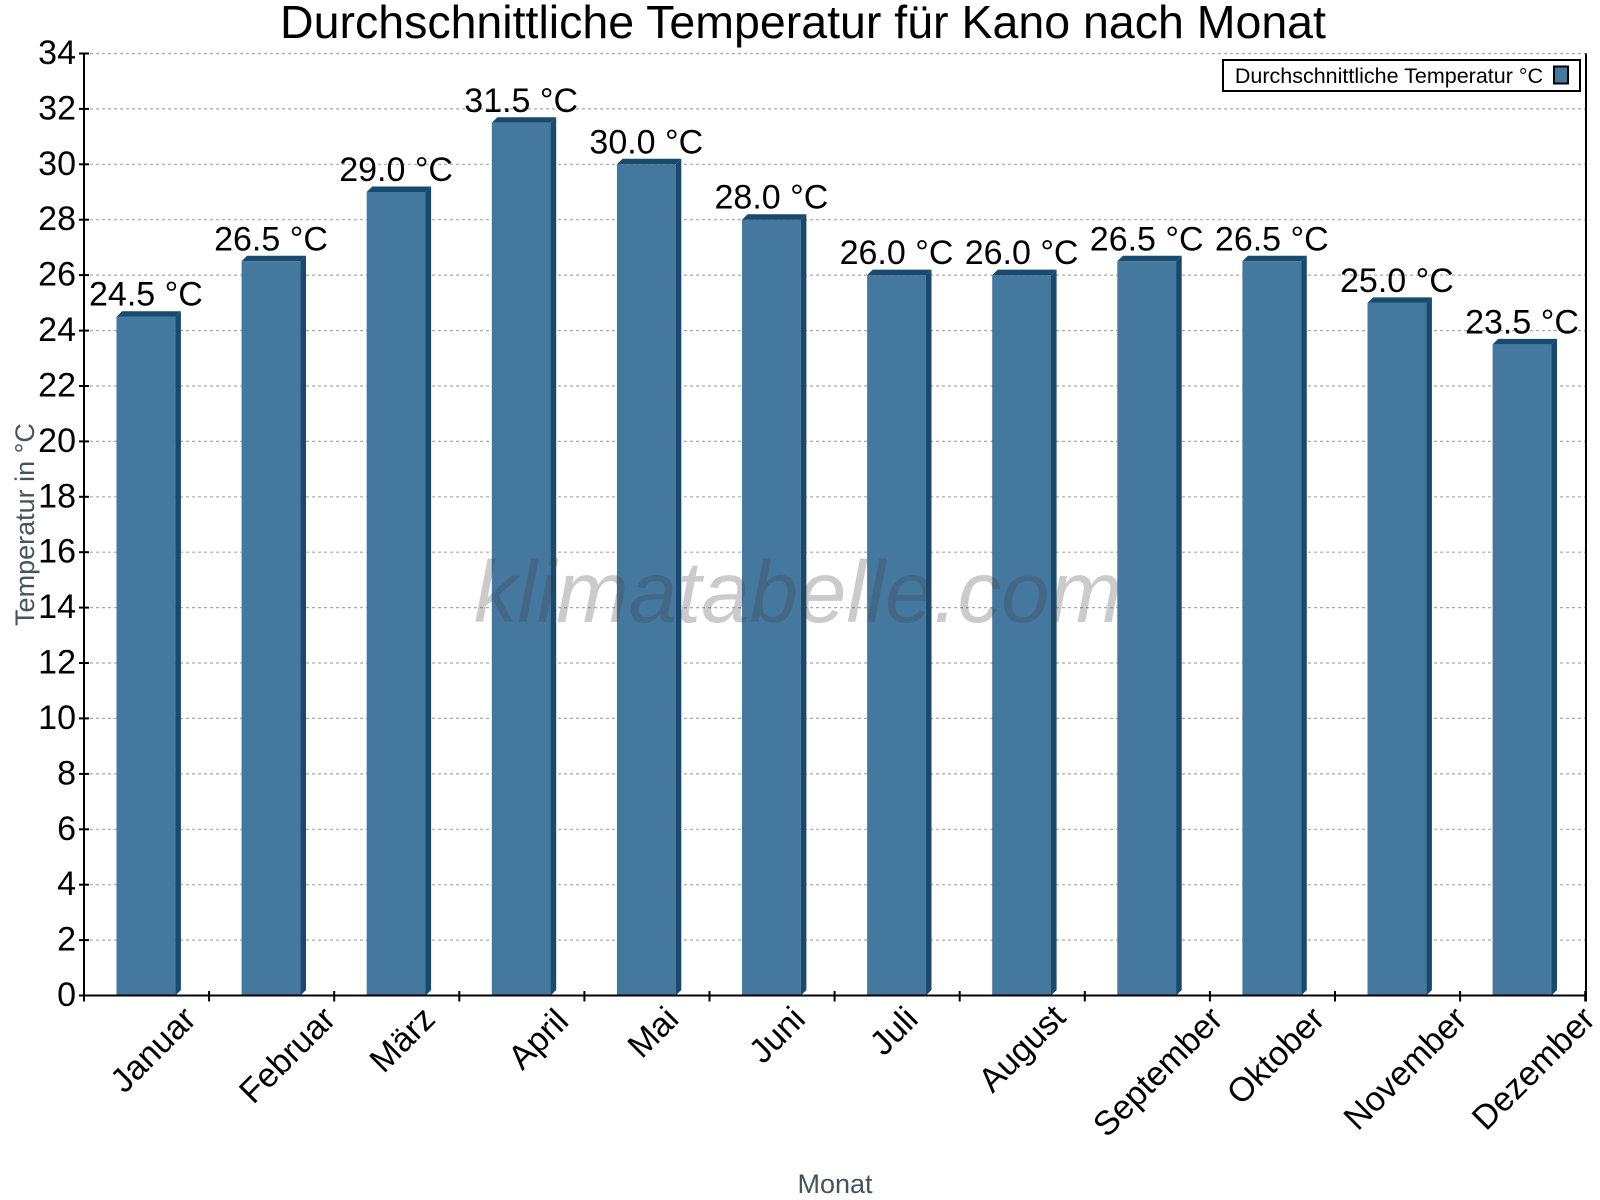 The image size is (1600, 1200). I want to click on svg-text: 8, so click(66, 773).